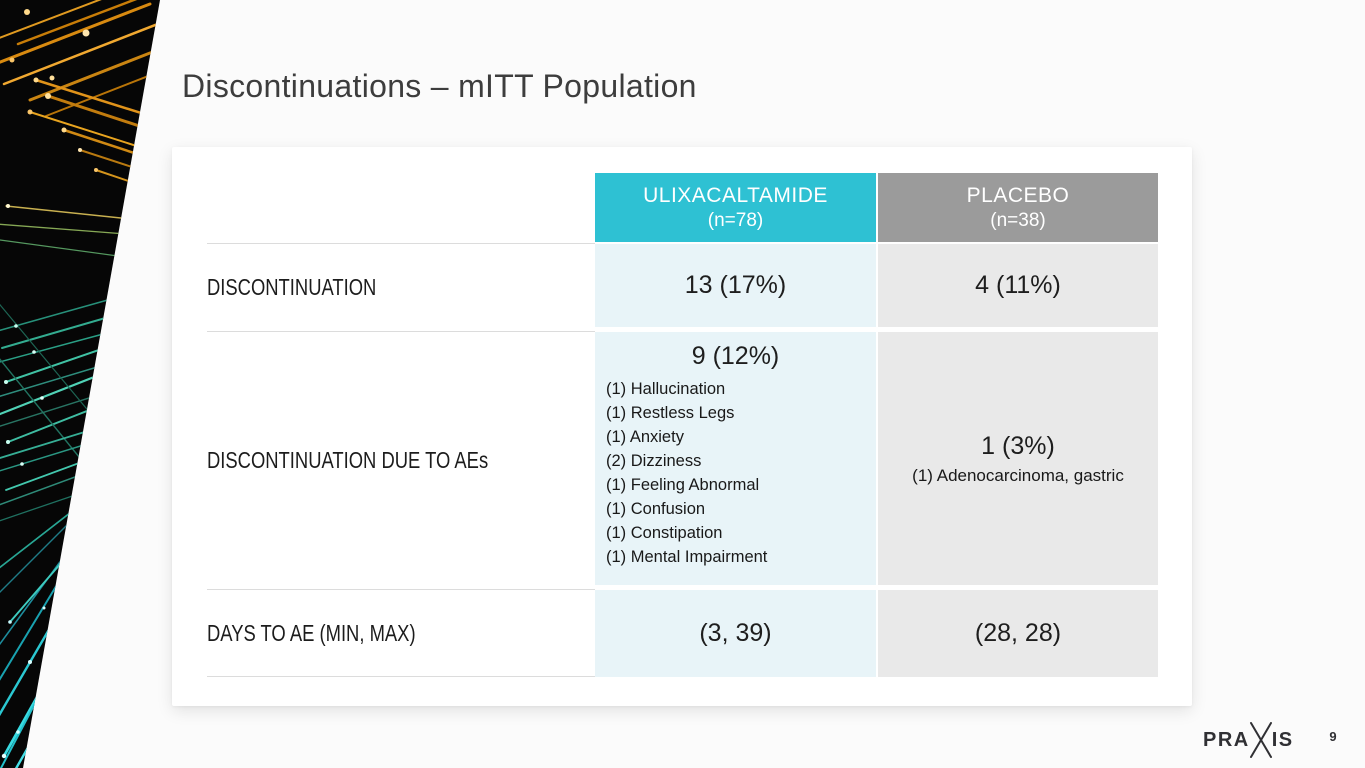  Describe the element at coordinates (735, 220) in the screenshot. I see `column-header-n: (n=78)` at that location.